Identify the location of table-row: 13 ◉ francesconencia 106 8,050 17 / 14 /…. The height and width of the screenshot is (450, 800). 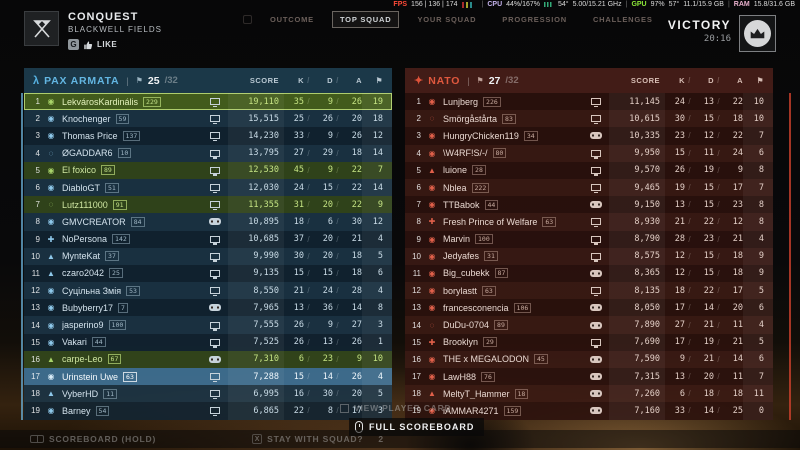
(589, 308).